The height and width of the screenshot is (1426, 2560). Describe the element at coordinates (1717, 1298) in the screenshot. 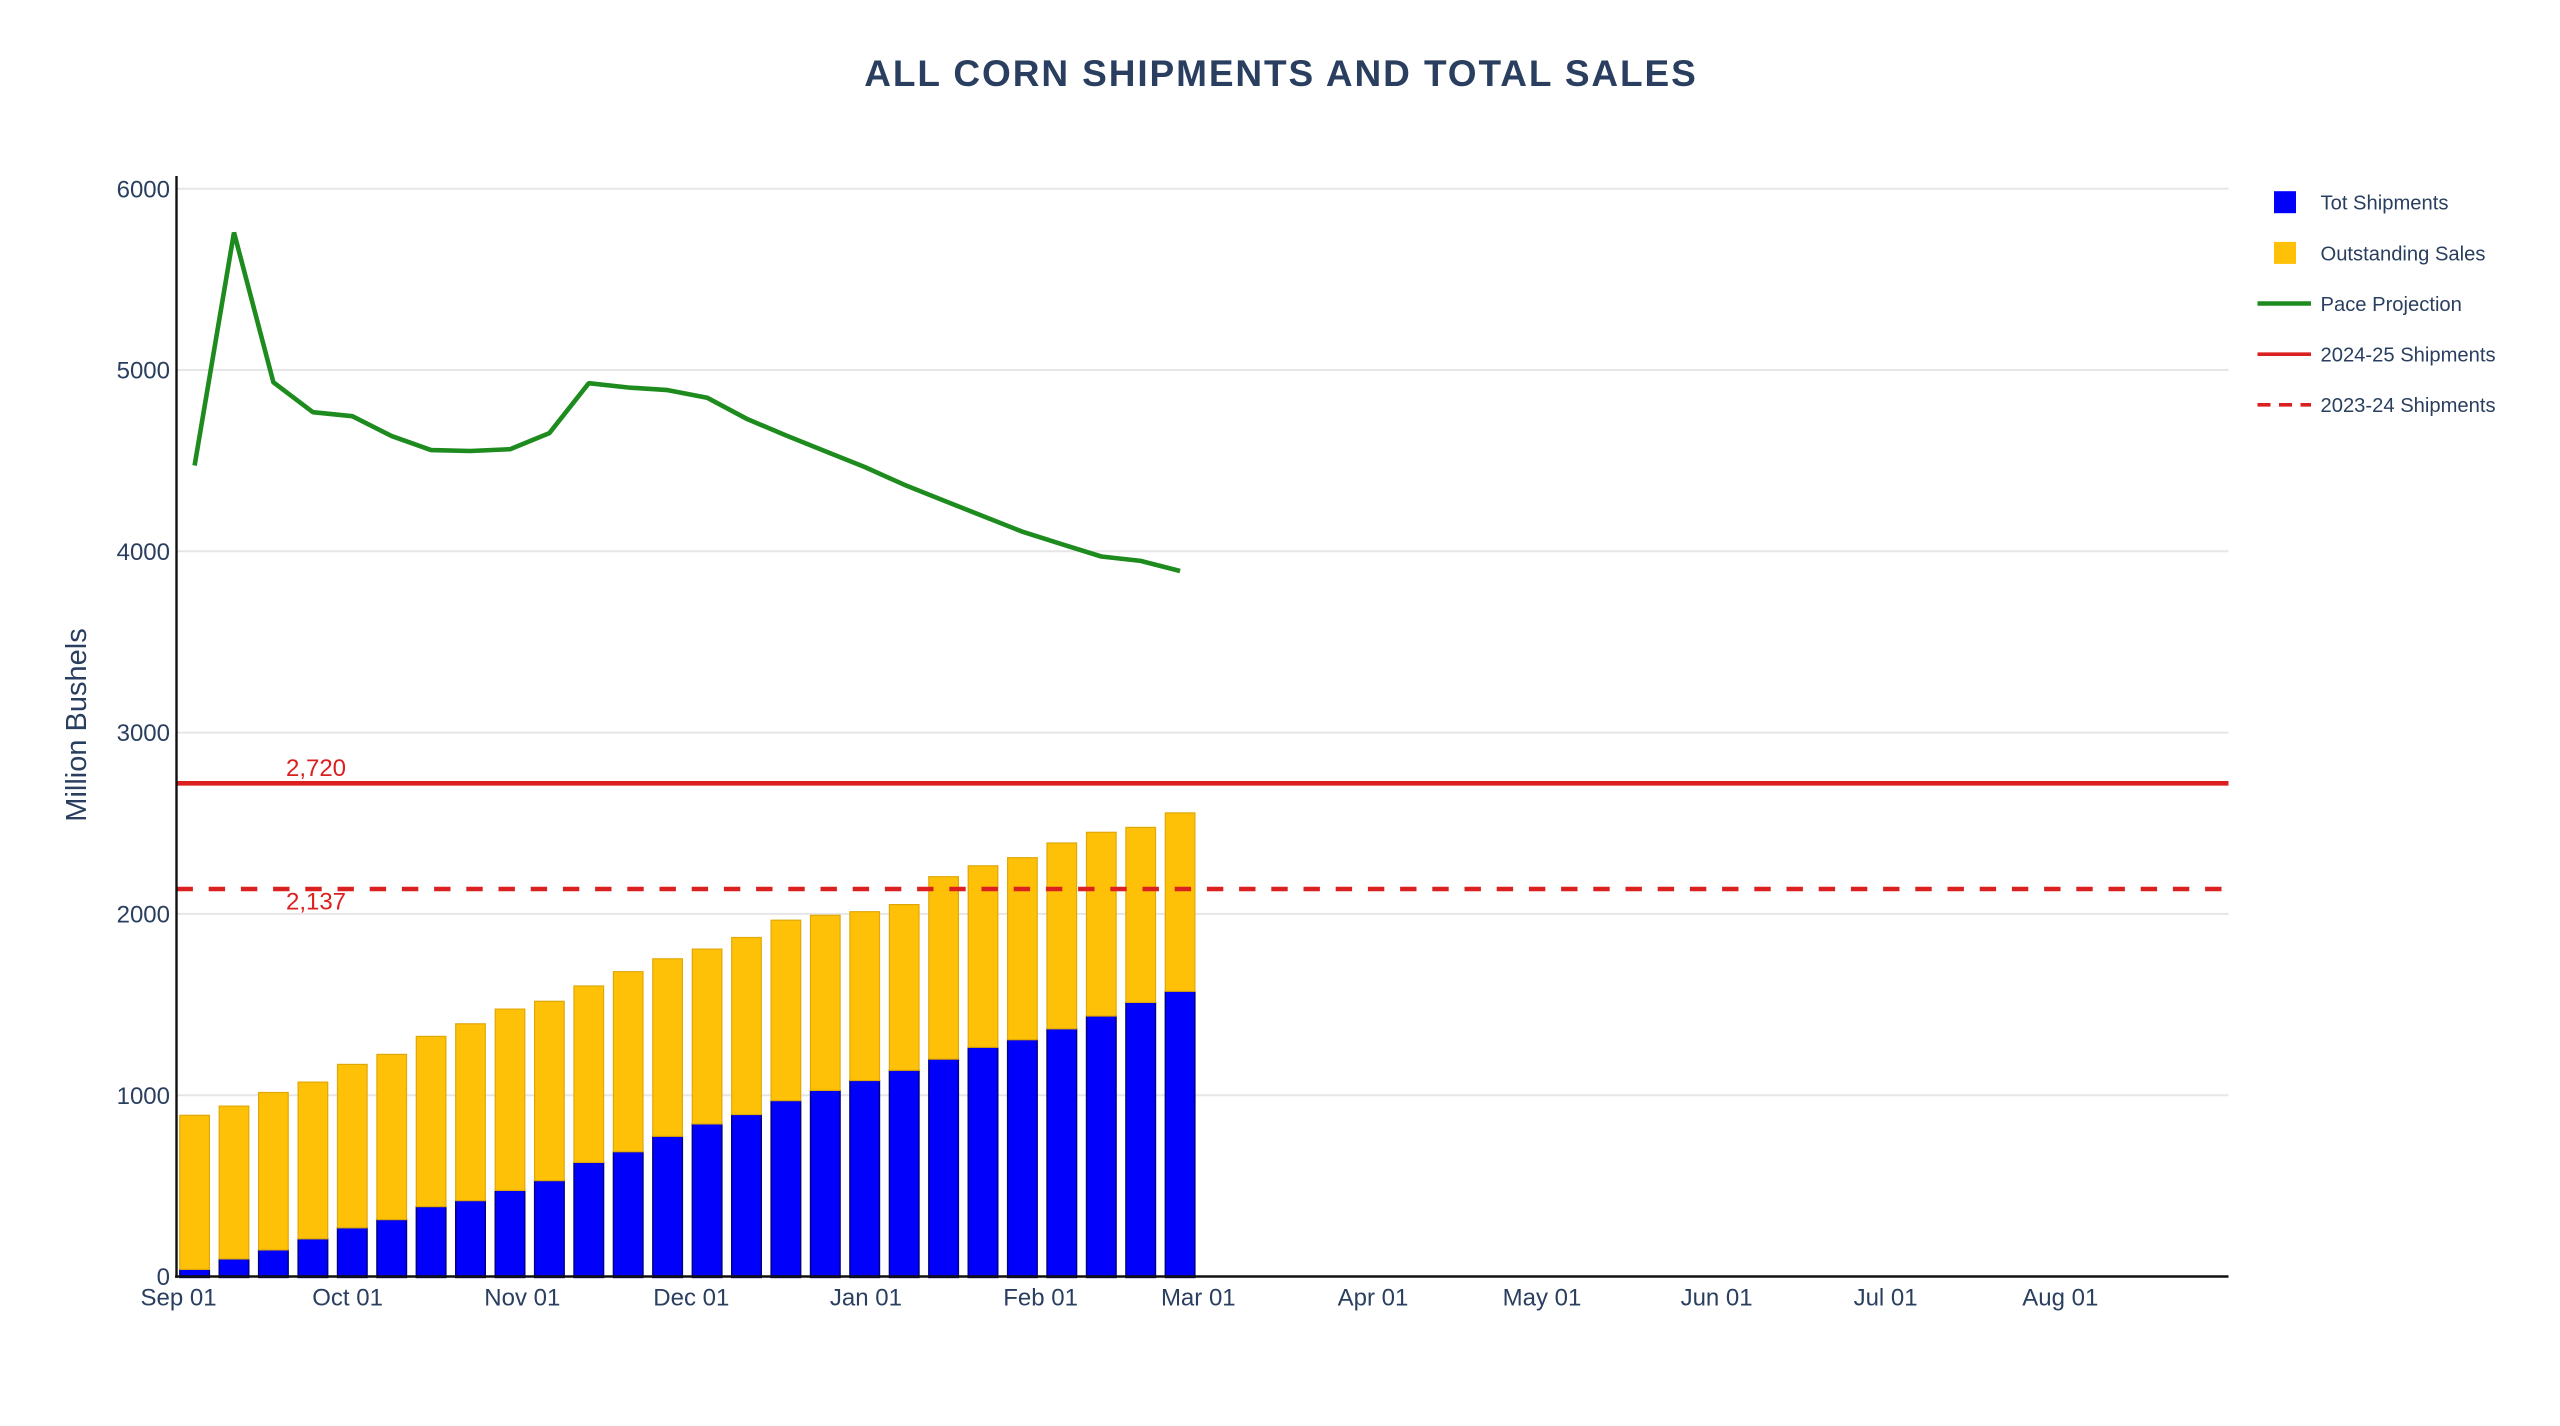

I see `svg-text: Jun 01` at that location.